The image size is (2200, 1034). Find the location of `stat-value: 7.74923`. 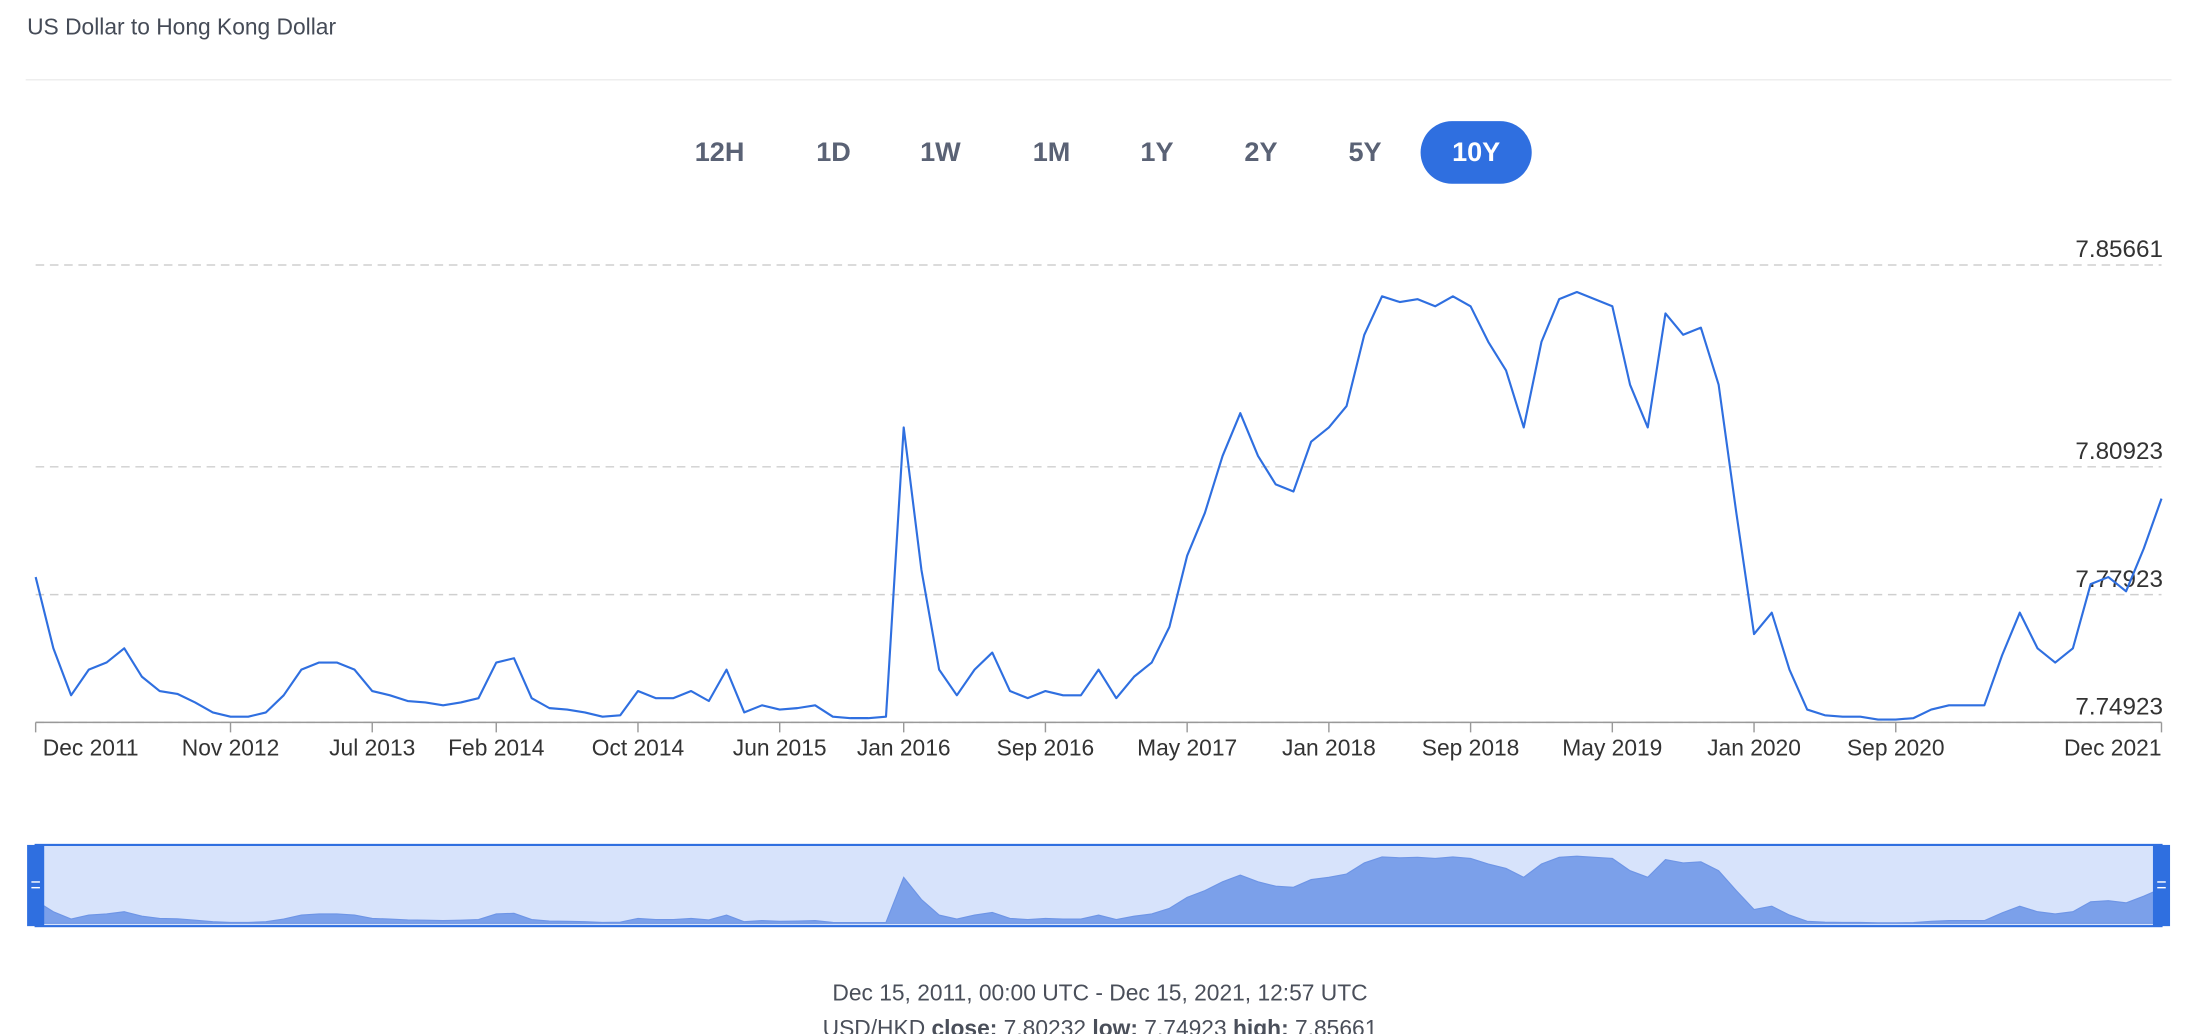

stat-value: 7.74923 is located at coordinates (1185, 1024).